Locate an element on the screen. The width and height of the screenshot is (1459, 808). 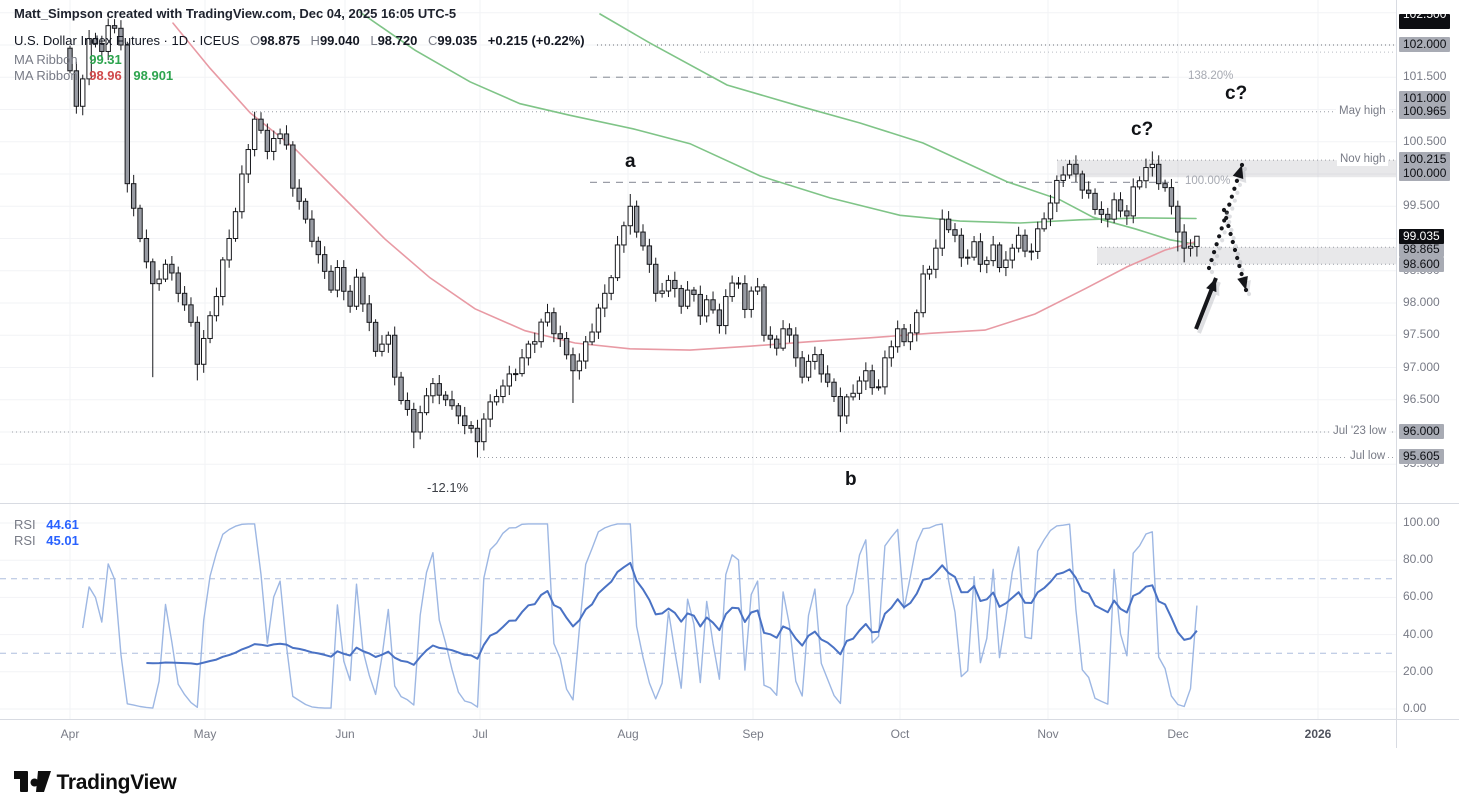
time-tick-label: Nov is located at coordinates (1048, 734).